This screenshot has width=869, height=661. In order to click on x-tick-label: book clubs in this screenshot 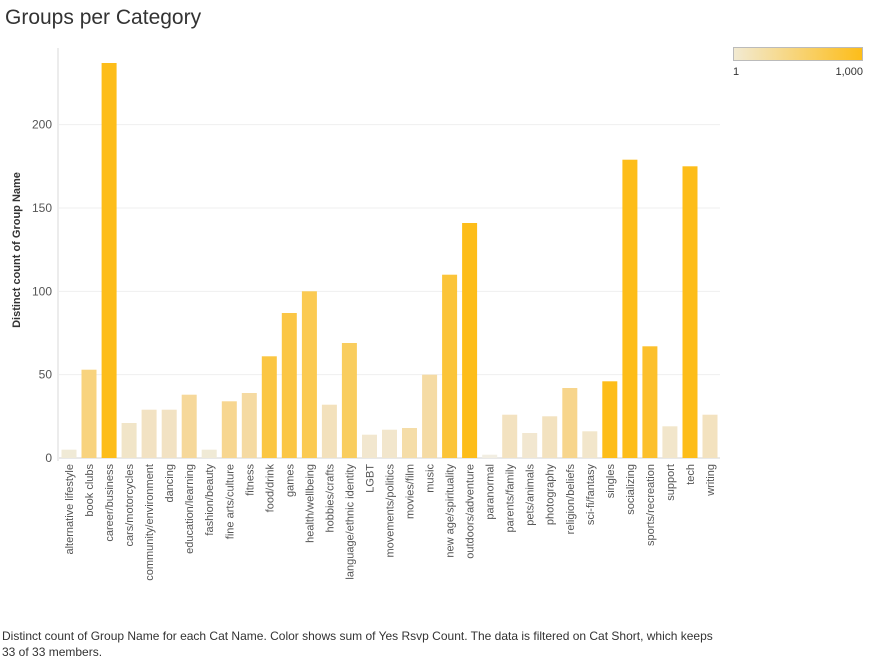, I will do `click(90, 490)`.